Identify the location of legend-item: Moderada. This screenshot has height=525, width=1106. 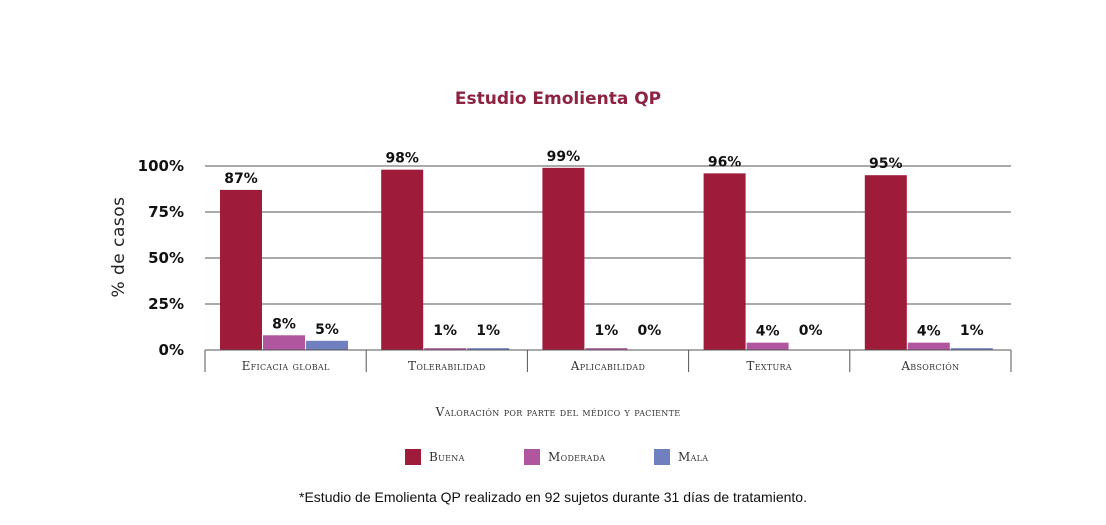
(565, 457).